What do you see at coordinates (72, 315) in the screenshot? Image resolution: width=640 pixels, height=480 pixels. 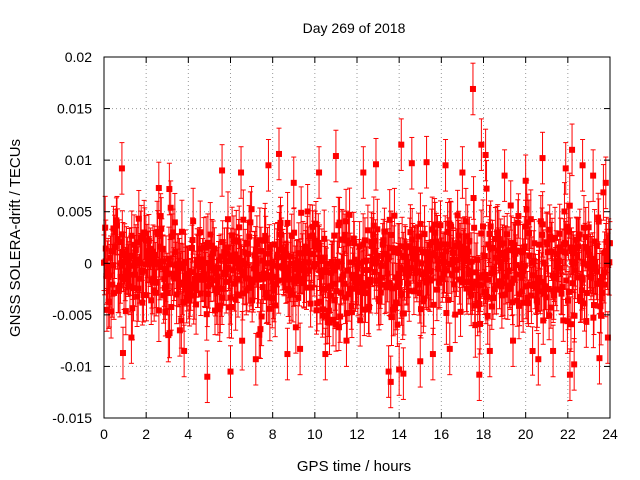 I see `y-tick-label: -0.005` at bounding box center [72, 315].